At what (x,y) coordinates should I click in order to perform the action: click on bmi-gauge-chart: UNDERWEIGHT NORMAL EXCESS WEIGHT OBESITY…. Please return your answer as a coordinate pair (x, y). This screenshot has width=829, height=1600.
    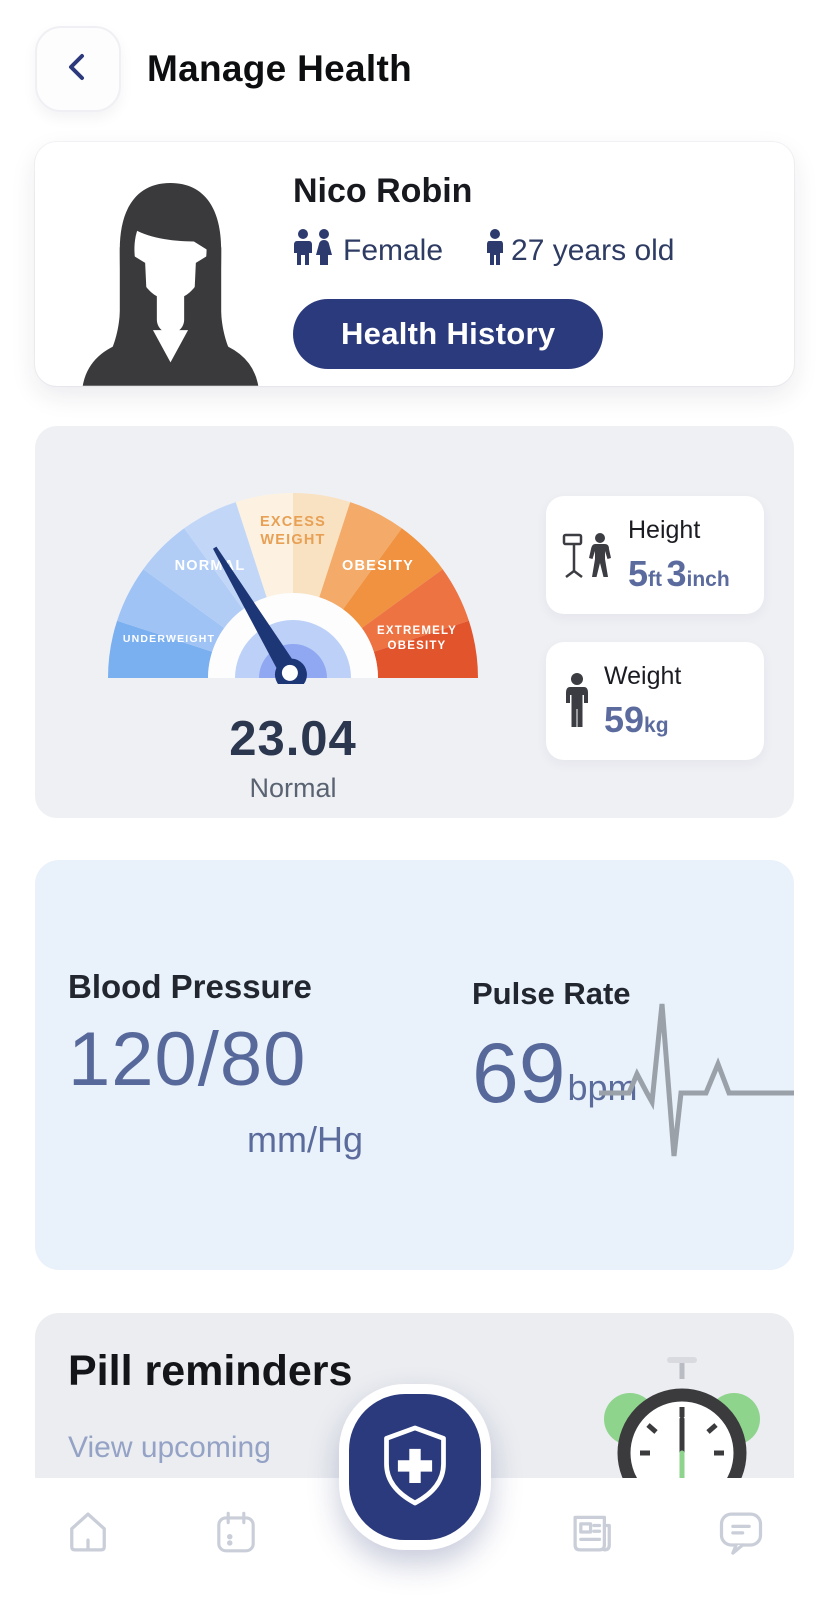
    Looking at the image, I should click on (293, 592).